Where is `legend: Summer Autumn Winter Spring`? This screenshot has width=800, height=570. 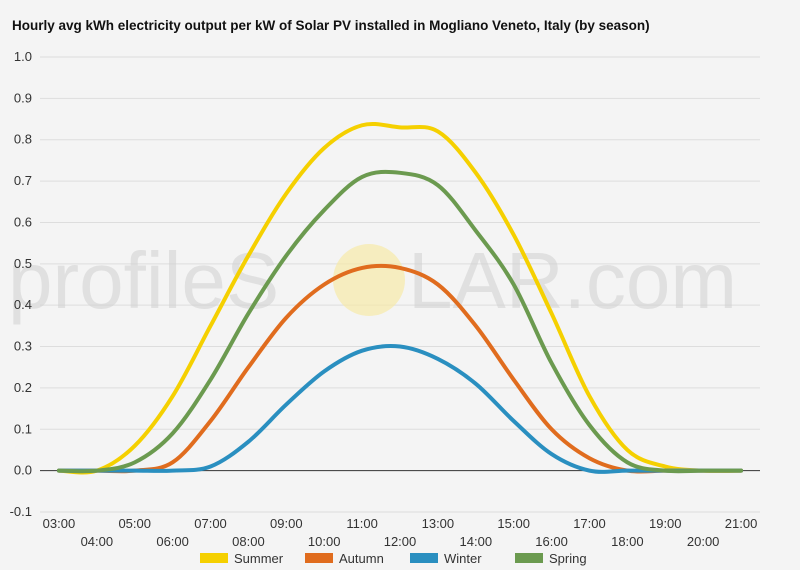
legend: Summer Autumn Winter Spring is located at coordinates (393, 558).